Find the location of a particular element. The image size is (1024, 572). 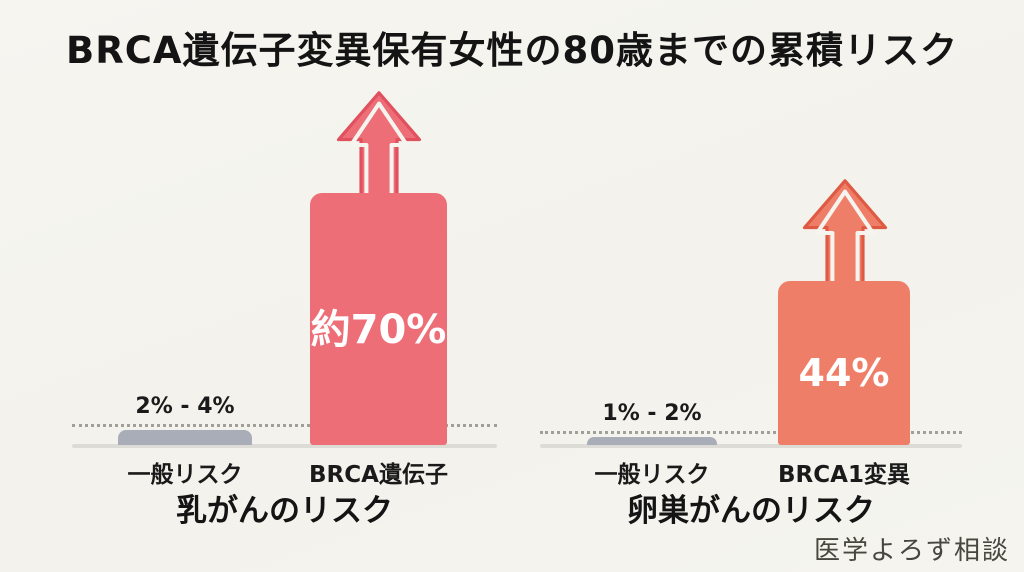

panel-title-breast: 乳がんのリスク is located at coordinates (284, 511).